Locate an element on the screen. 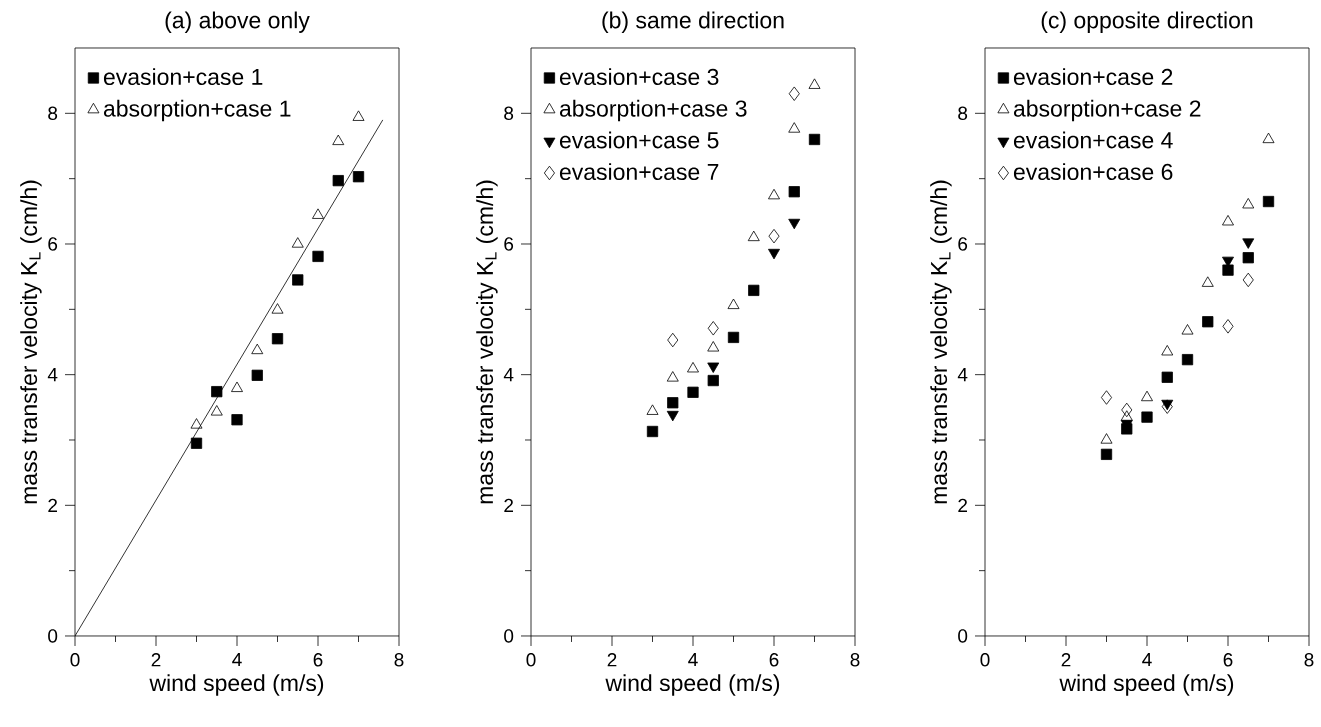  legend-label: absorption+case 2 is located at coordinates (1107, 110).